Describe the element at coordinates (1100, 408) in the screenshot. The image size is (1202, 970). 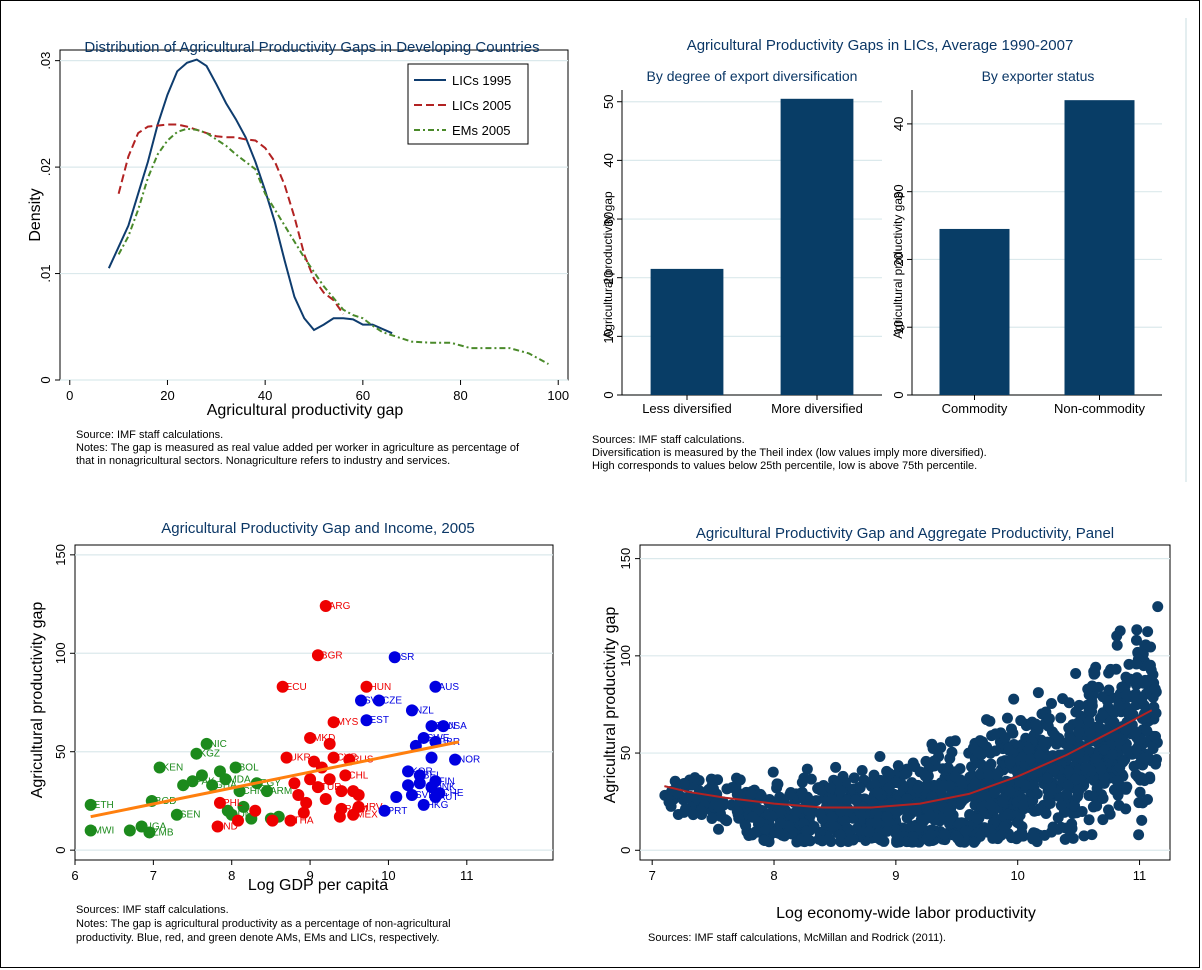
I see `bar-panel-2-category-label-1: Non-commodity` at that location.